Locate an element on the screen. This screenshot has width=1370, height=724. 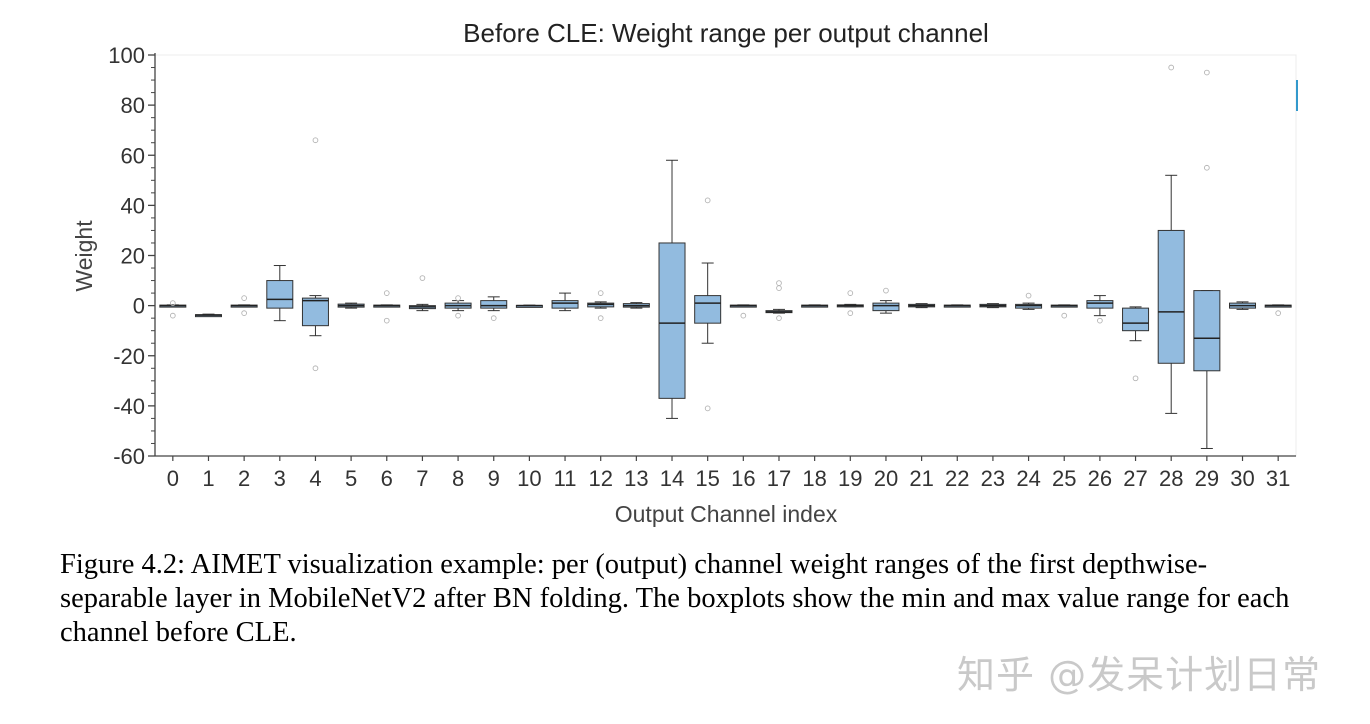
x-tick-label: 31 is located at coordinates (1278, 478).